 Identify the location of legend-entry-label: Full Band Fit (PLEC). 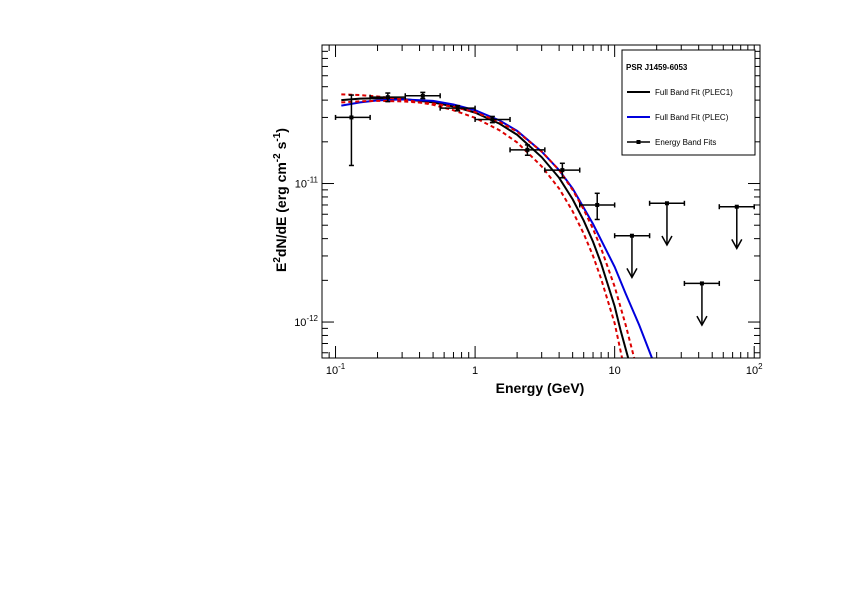
(692, 117).